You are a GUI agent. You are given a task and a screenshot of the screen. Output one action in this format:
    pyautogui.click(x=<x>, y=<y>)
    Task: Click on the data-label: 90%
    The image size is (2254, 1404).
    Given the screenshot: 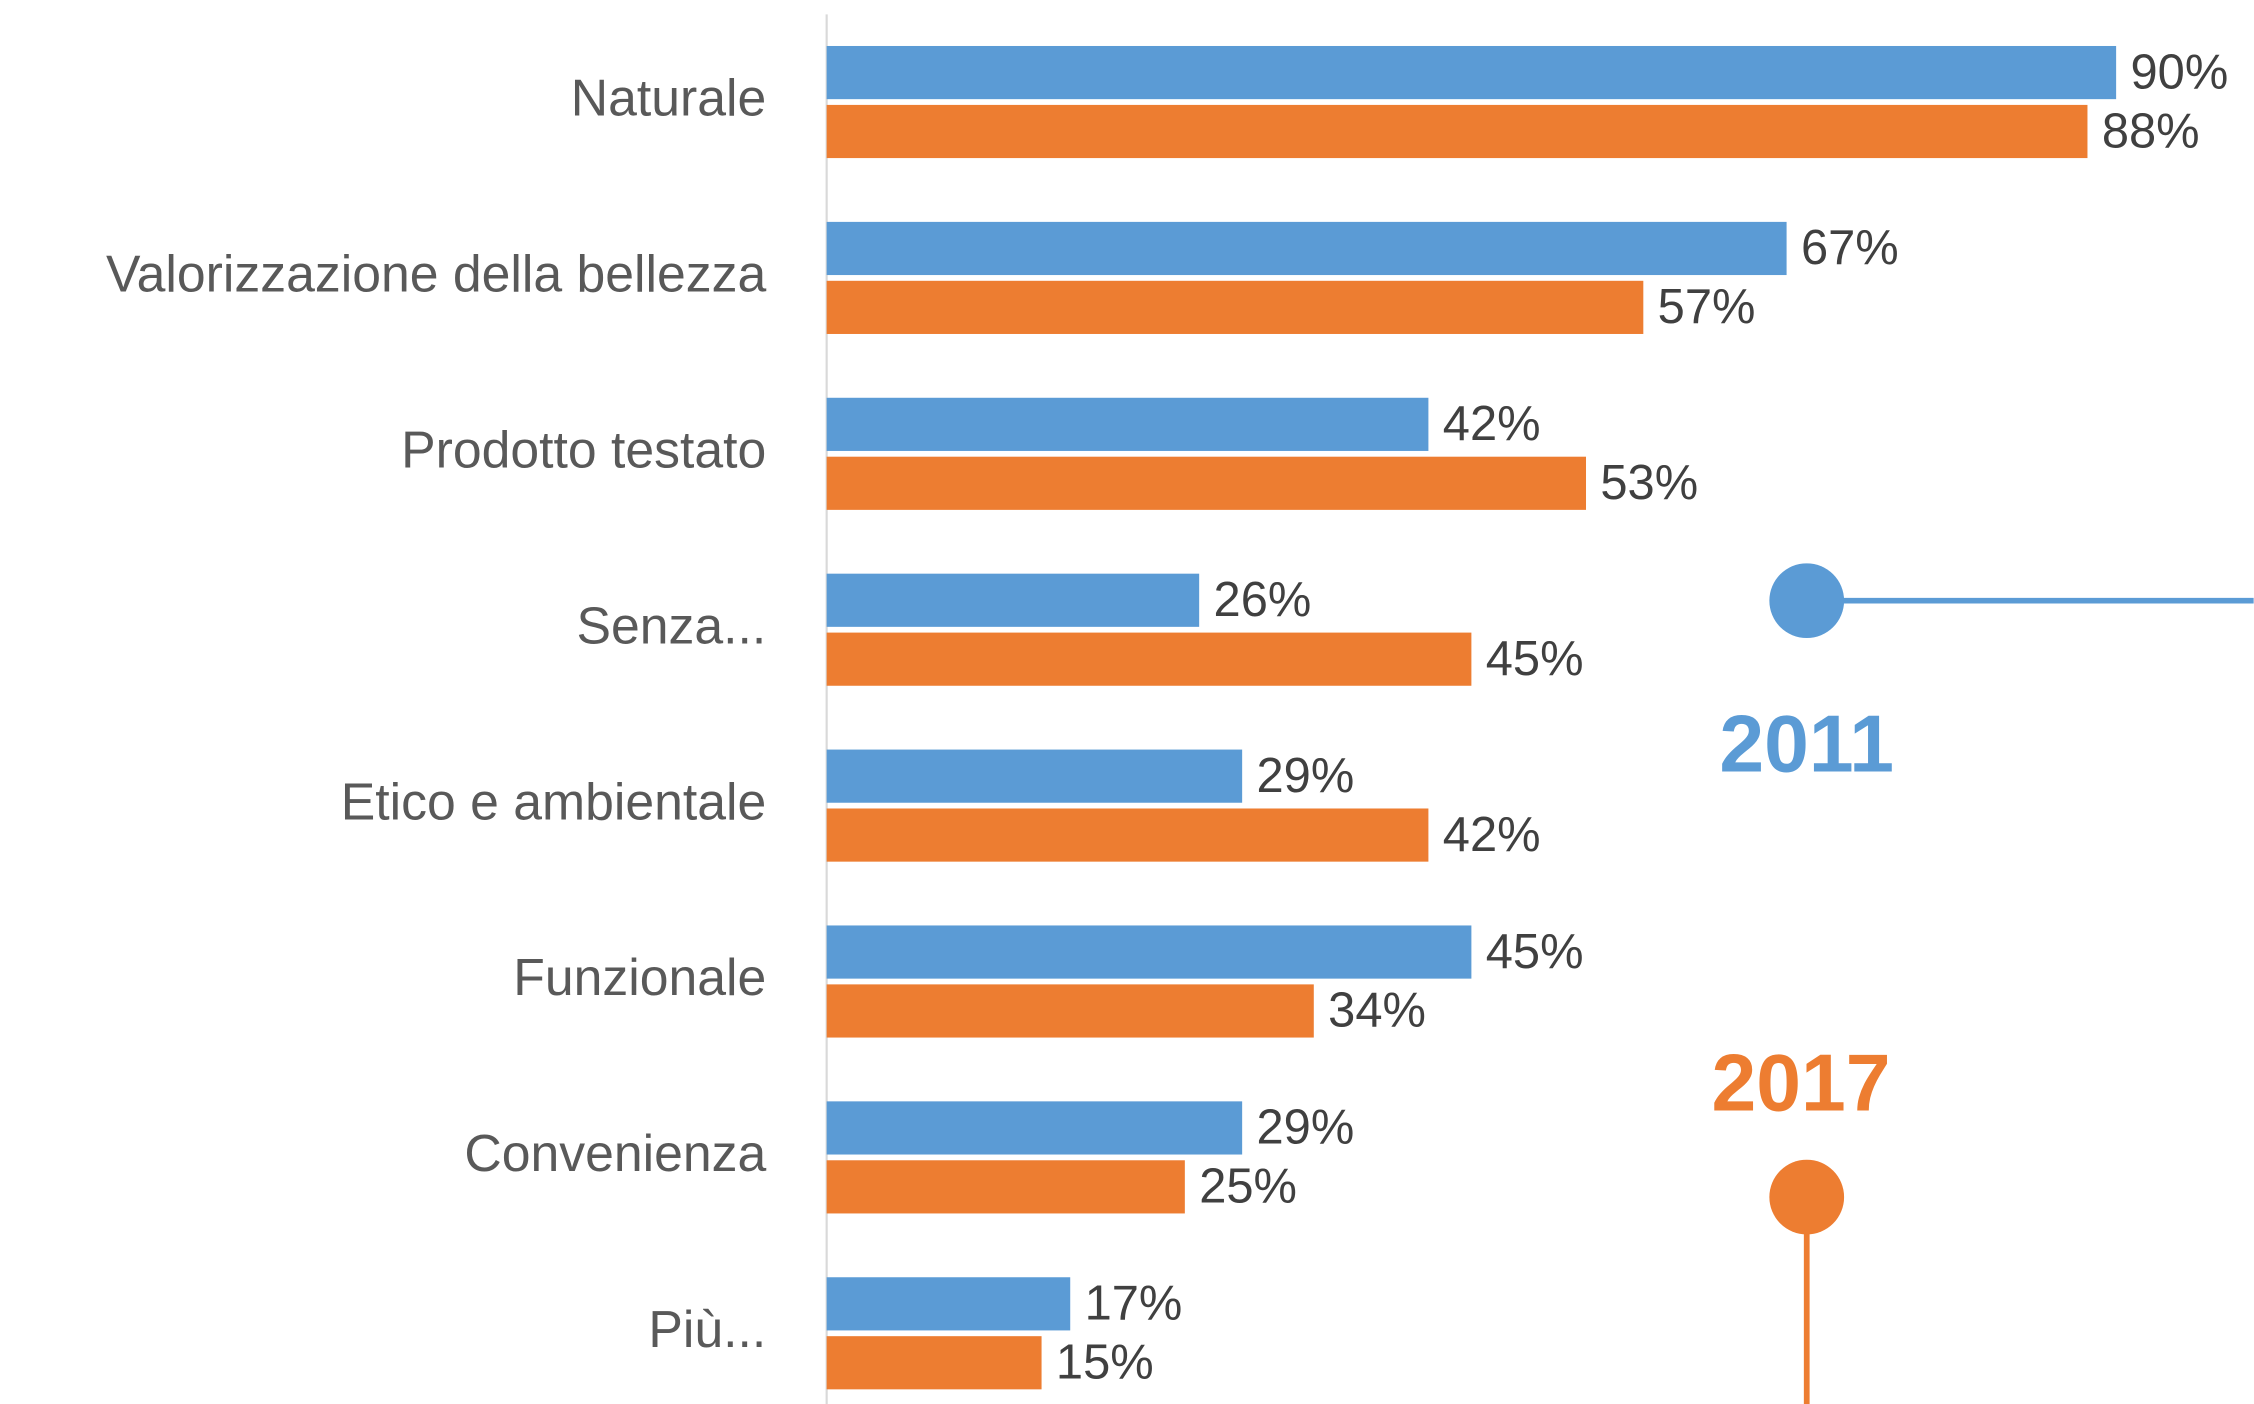 What is the action you would take?
    pyautogui.click(x=2179, y=72)
    